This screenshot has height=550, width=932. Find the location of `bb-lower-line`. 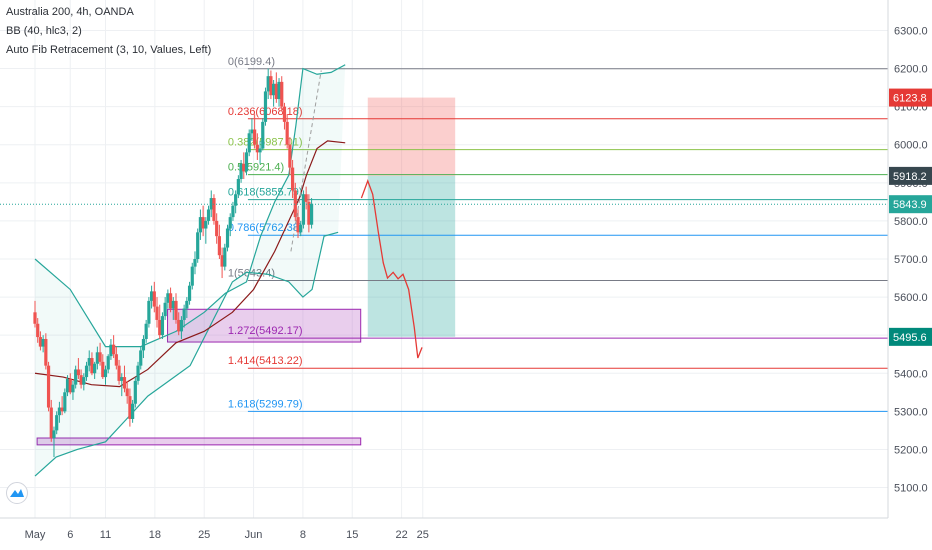

bb-lower-line is located at coordinates (186, 354).